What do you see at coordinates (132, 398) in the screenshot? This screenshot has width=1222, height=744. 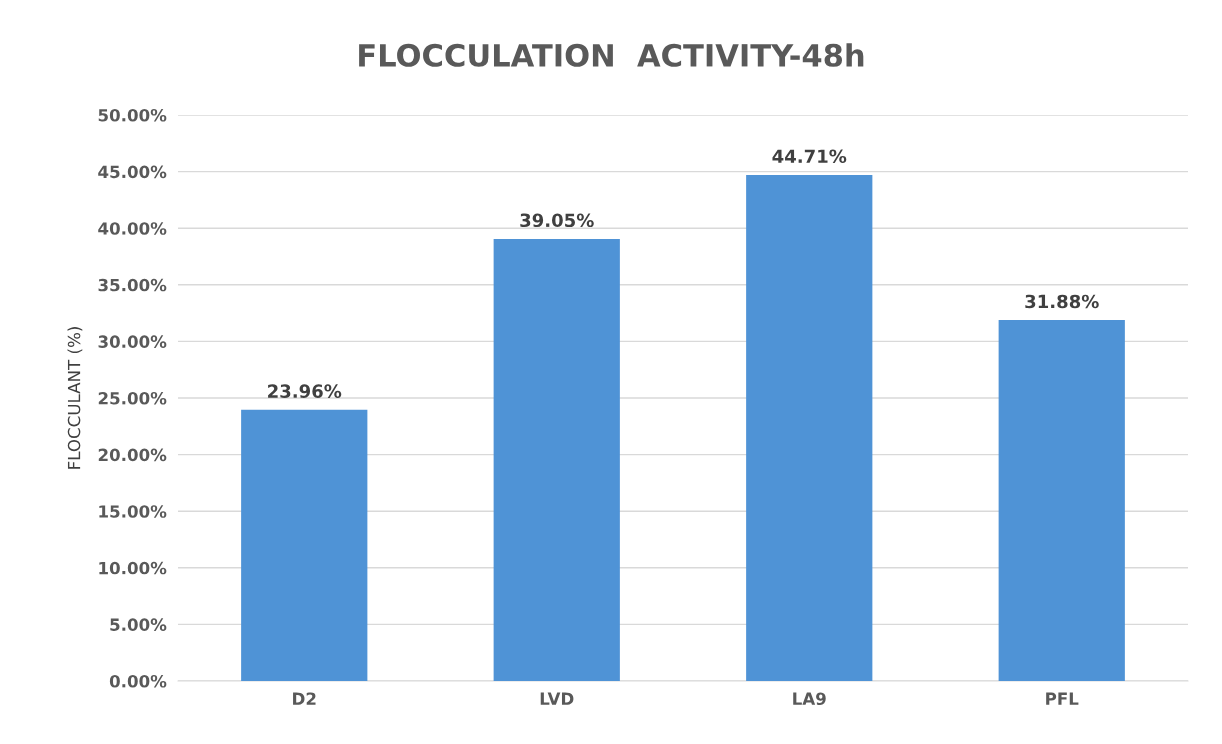 I see `y-tick-label: 25.00%` at bounding box center [132, 398].